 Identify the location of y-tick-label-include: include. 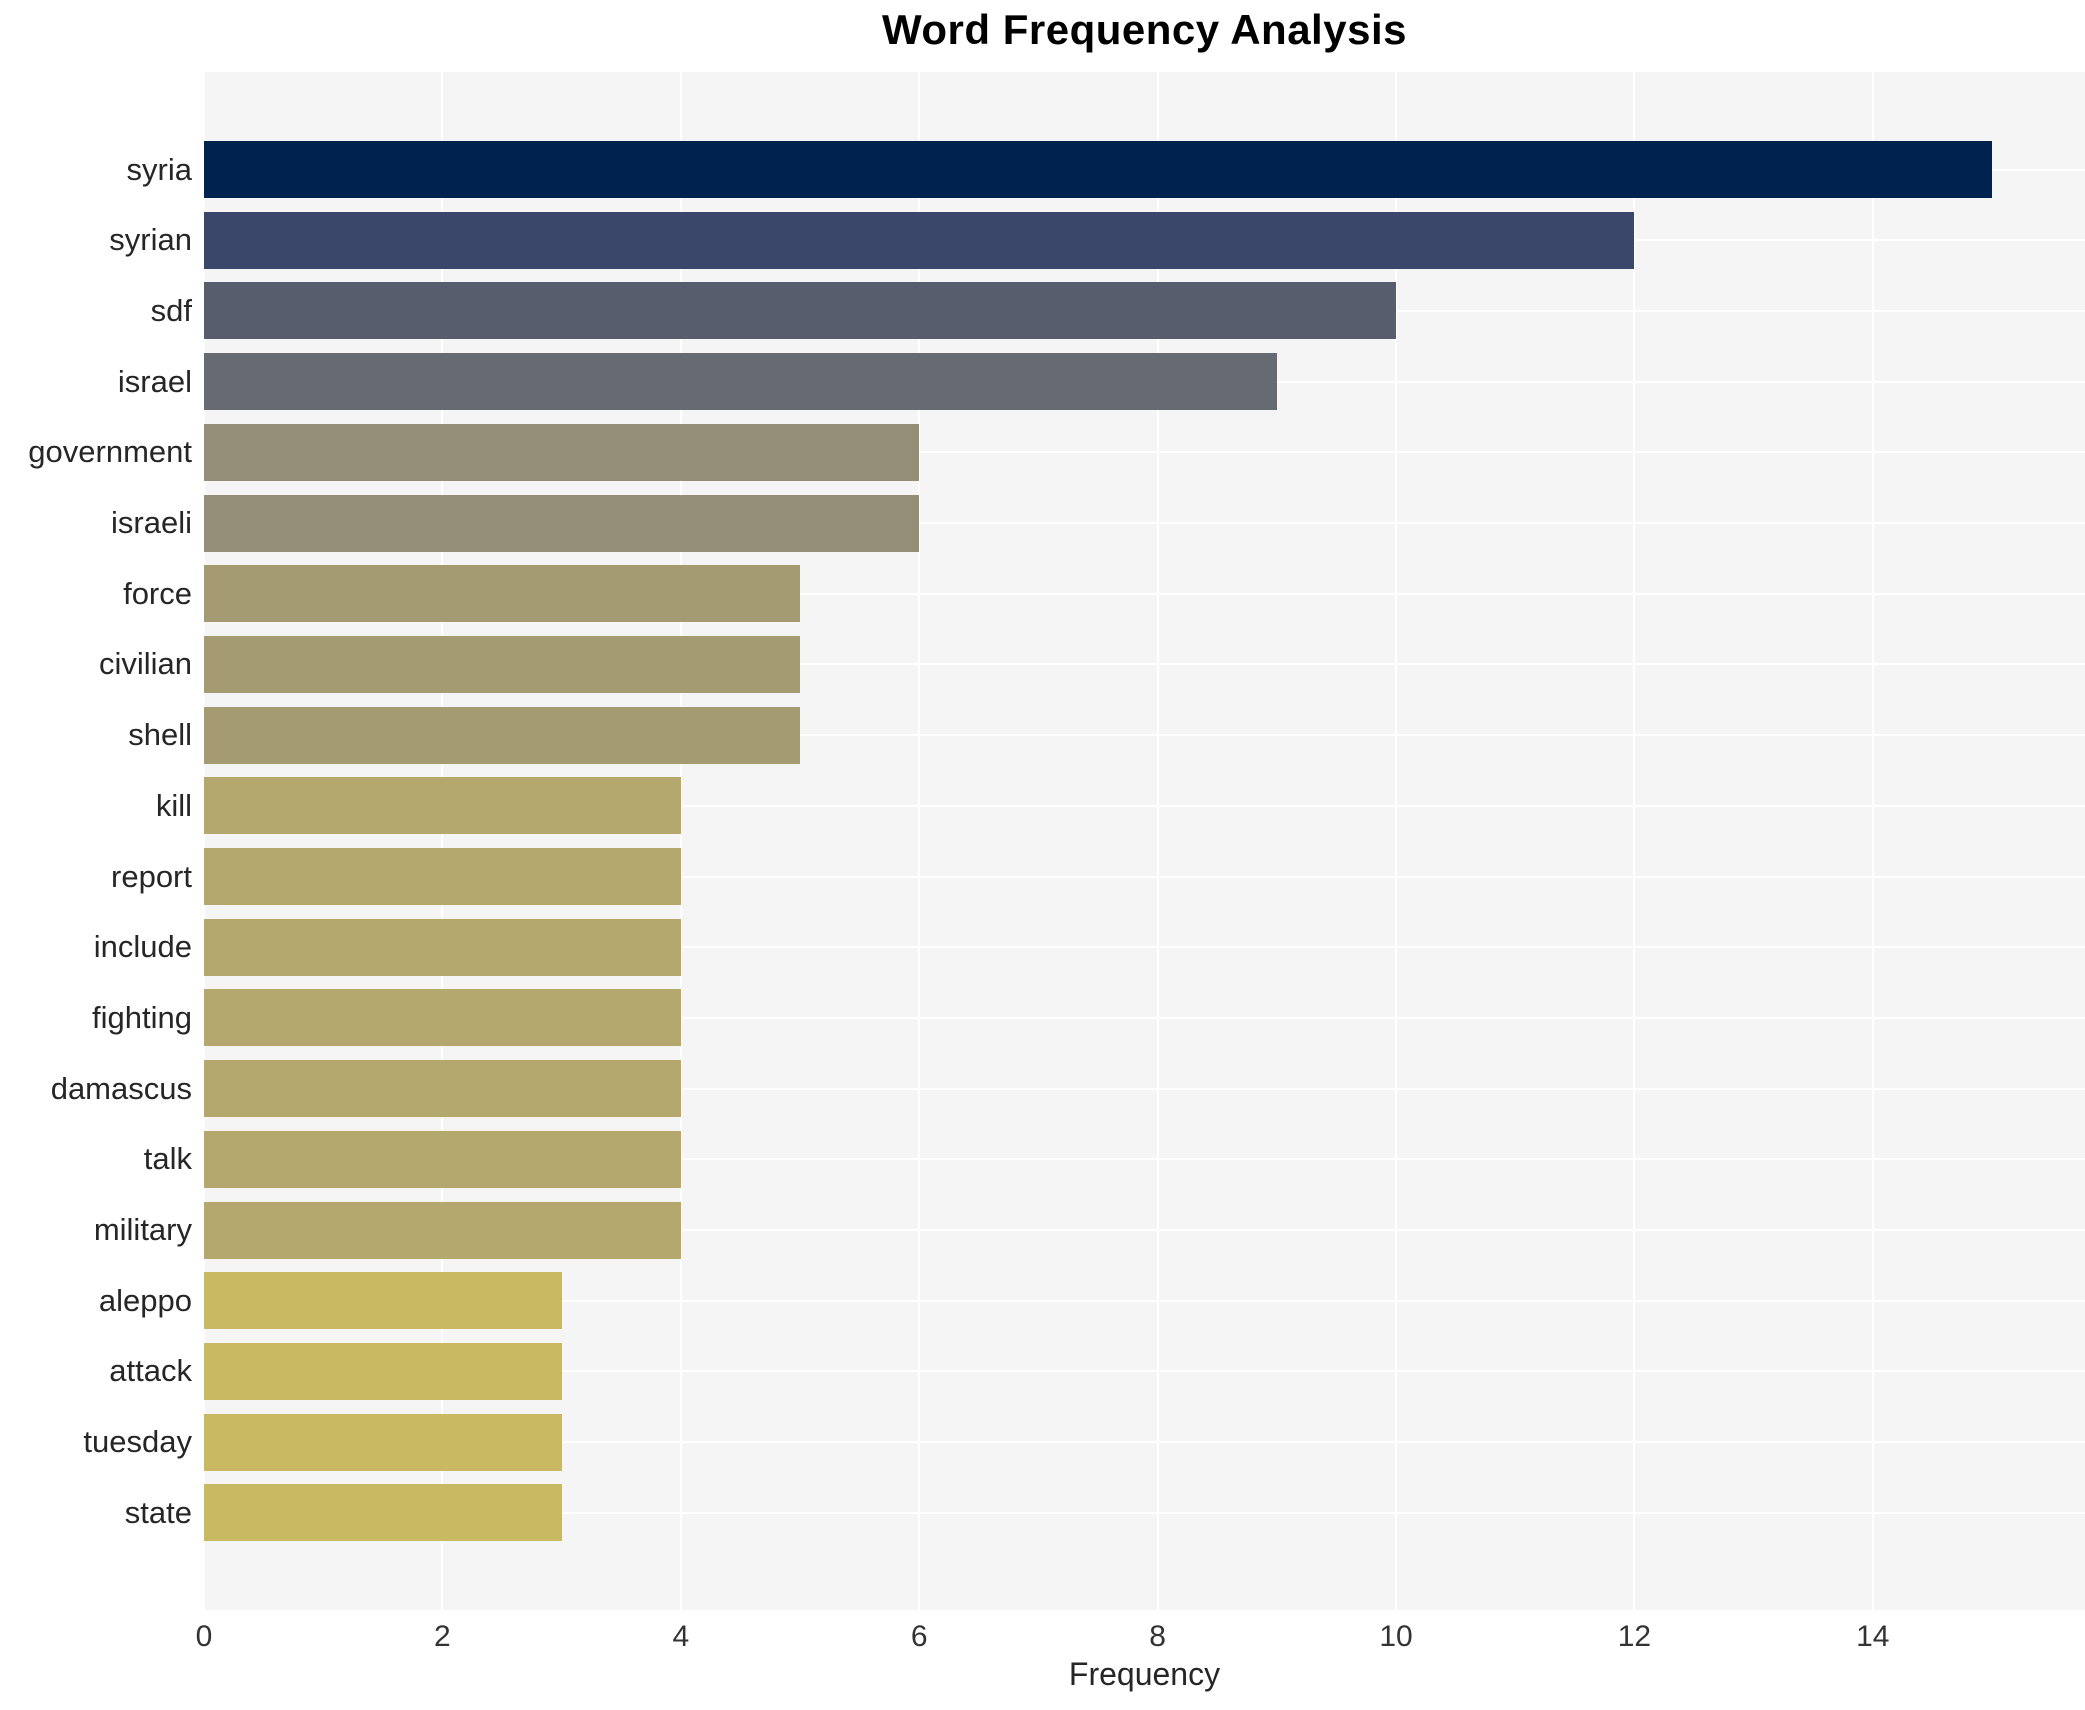
(142, 947).